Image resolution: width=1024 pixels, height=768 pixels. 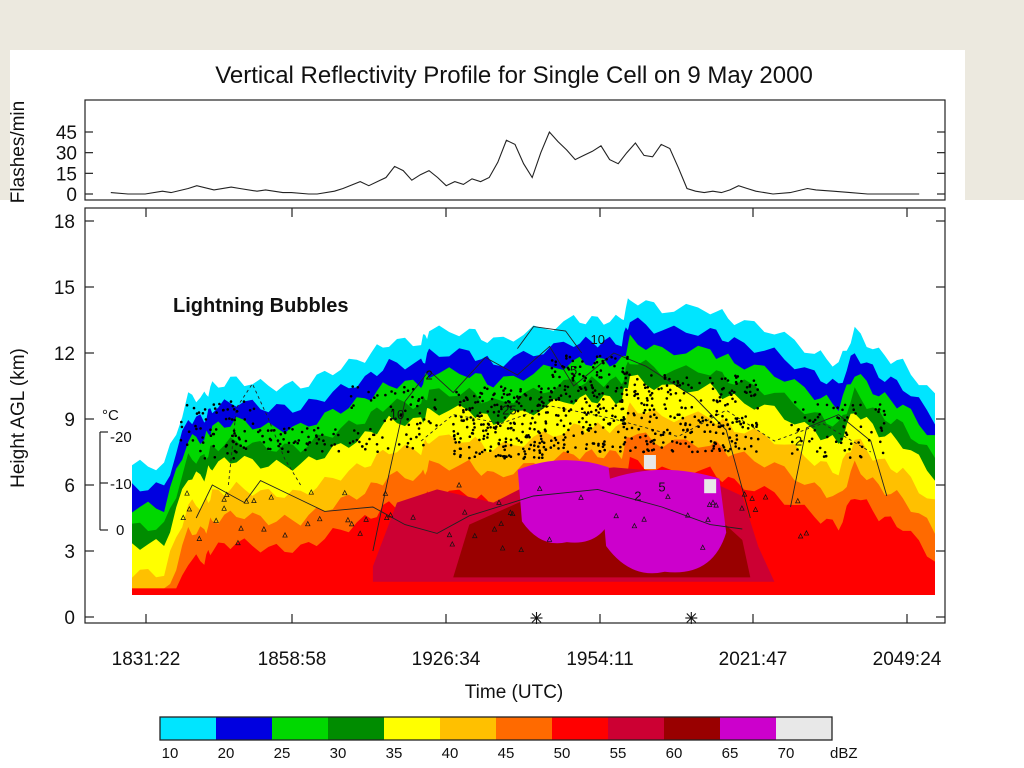 What do you see at coordinates (146, 659) in the screenshot?
I see `time-xtick-label: 1831:22` at bounding box center [146, 659].